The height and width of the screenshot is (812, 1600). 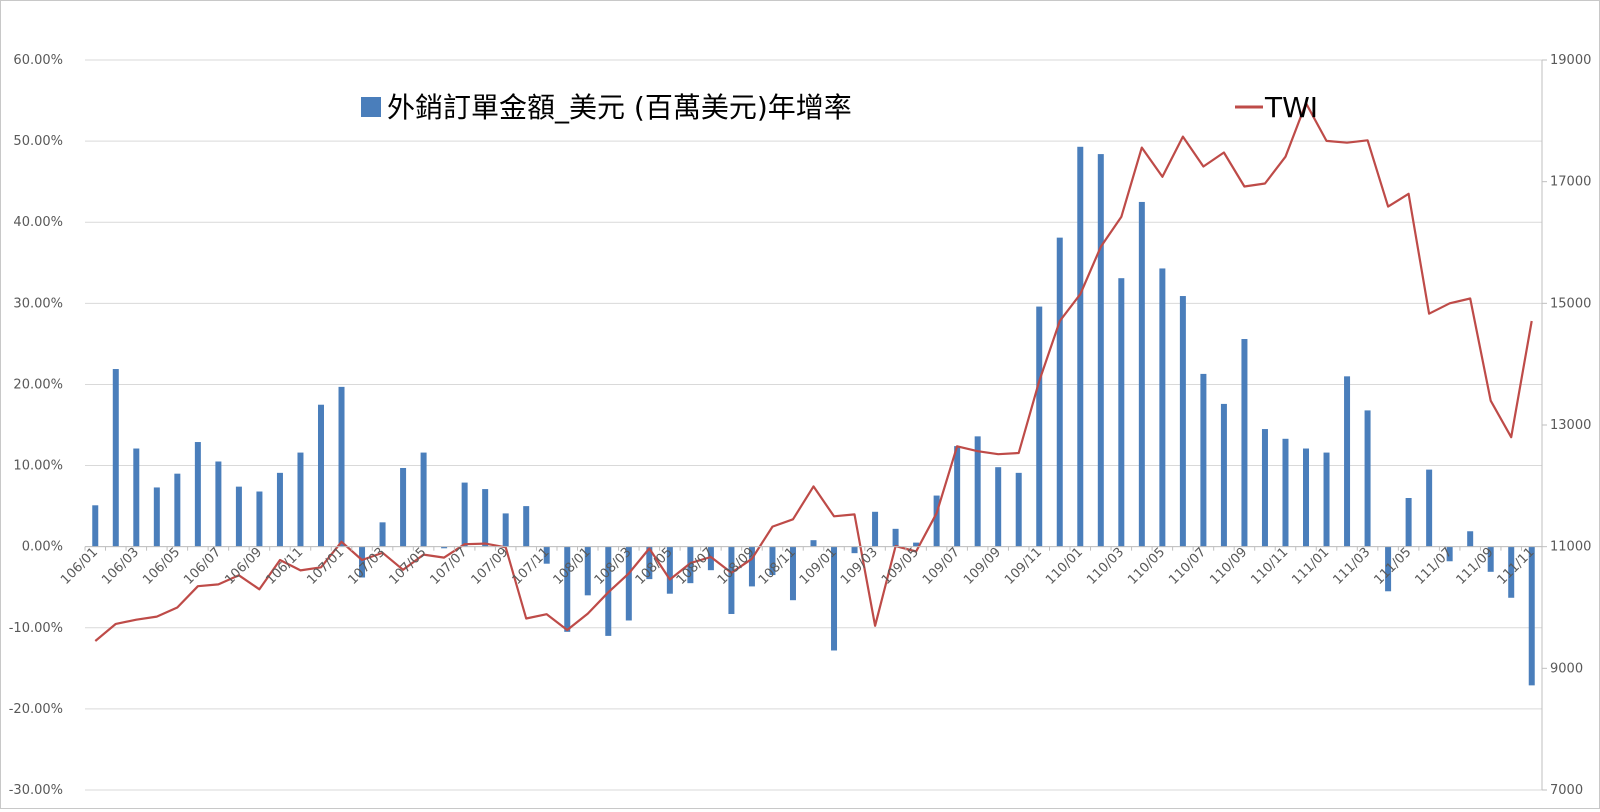 What do you see at coordinates (36, 628) in the screenshot?
I see `left-tick-label: -10.00%` at bounding box center [36, 628].